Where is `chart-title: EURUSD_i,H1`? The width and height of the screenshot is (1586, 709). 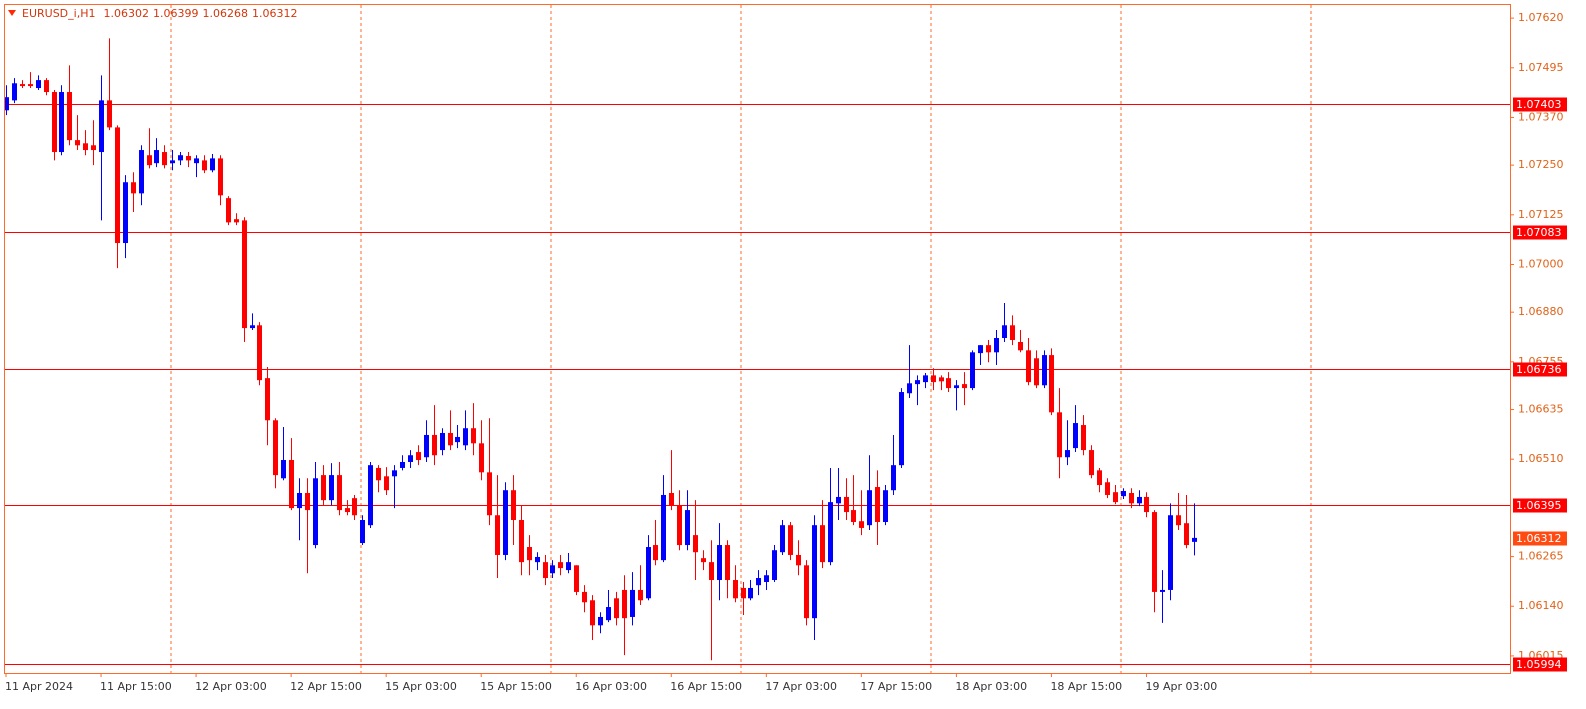 chart-title: EURUSD_i,H1 is located at coordinates (58, 13).